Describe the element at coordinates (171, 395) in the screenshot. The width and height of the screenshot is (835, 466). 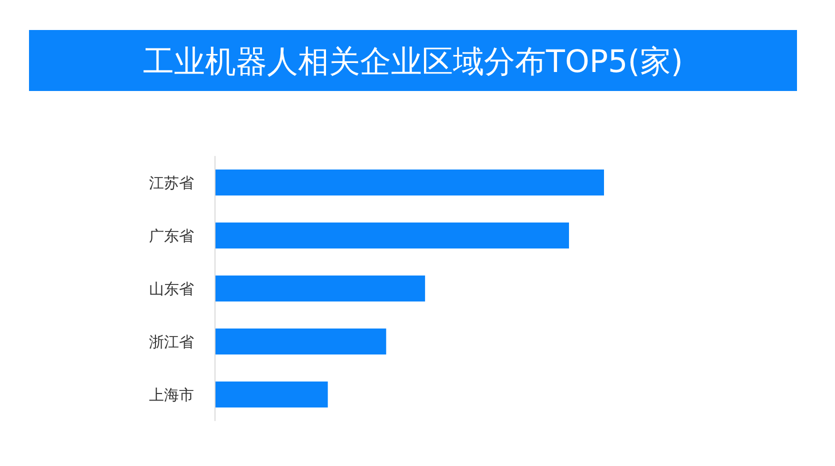
I see `y-tick-label: 上海市` at that location.